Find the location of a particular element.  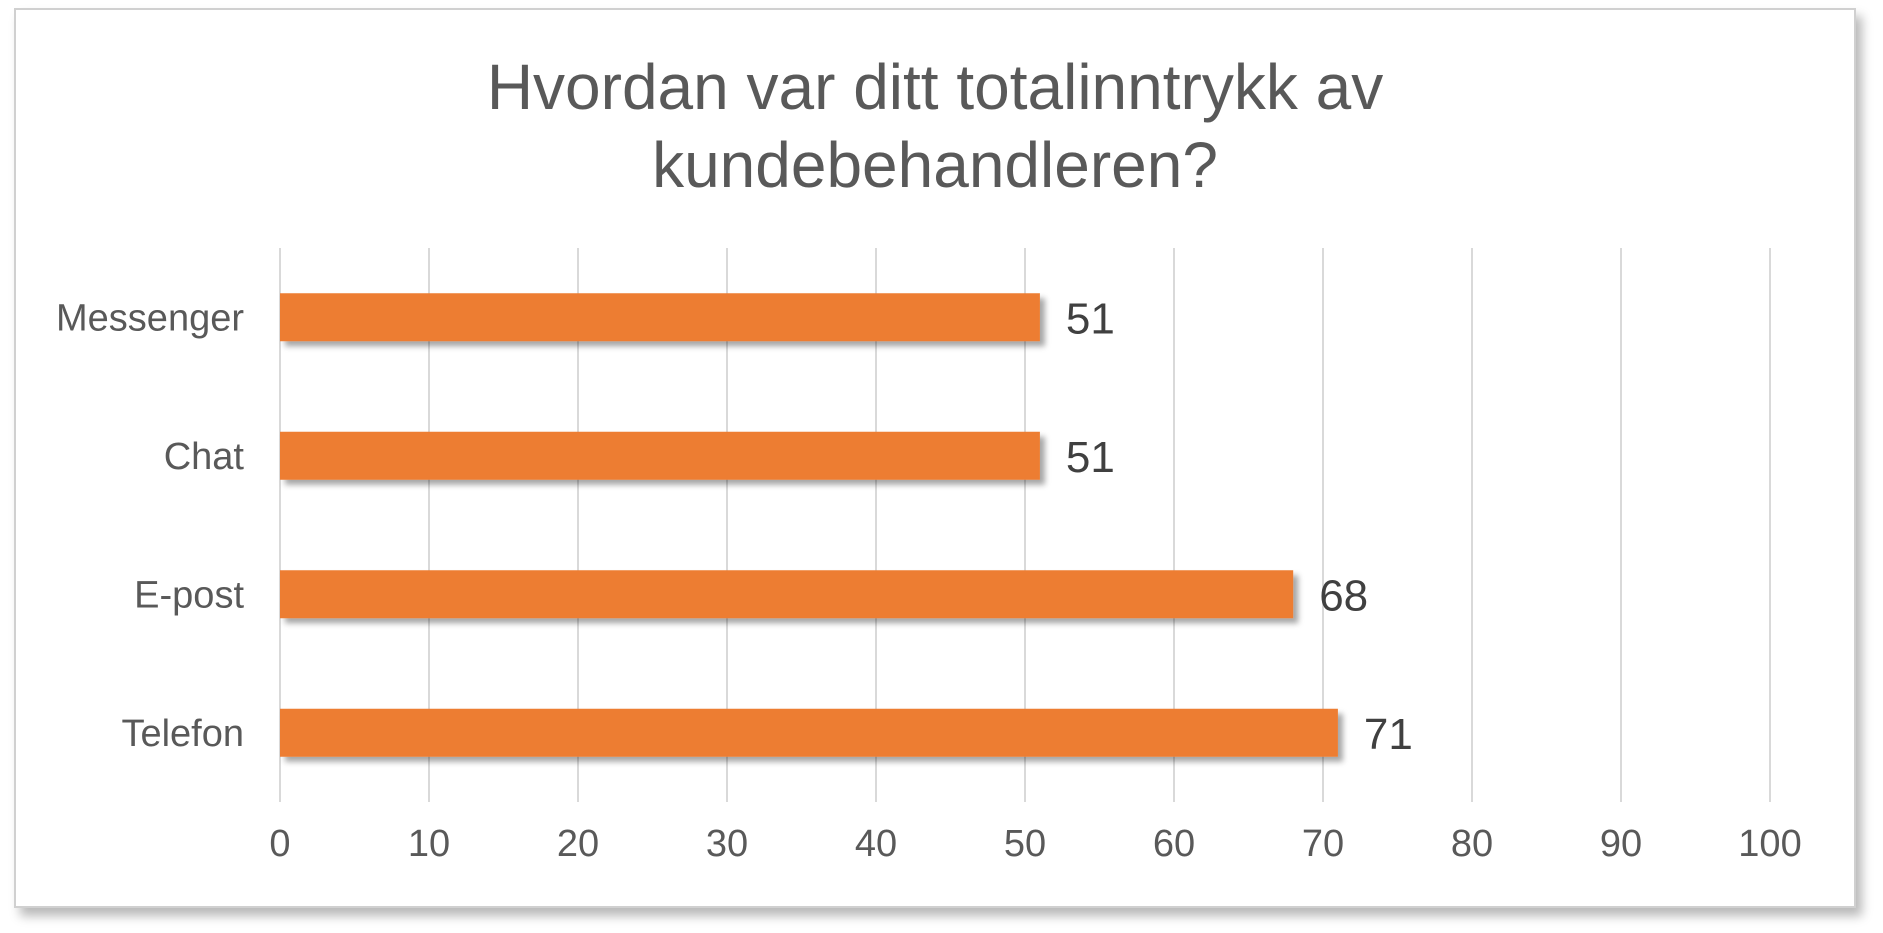

bar-messenger is located at coordinates (660, 317).